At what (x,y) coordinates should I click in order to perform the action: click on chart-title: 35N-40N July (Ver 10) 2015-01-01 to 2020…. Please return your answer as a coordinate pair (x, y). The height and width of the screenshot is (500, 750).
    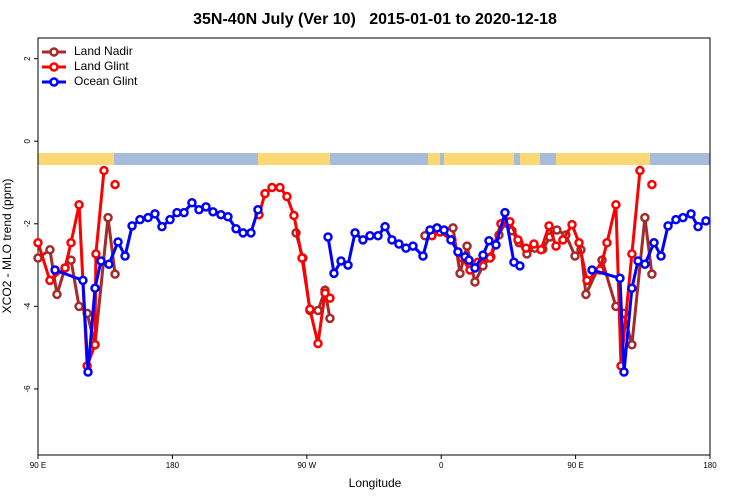
    Looking at the image, I should click on (375, 19).